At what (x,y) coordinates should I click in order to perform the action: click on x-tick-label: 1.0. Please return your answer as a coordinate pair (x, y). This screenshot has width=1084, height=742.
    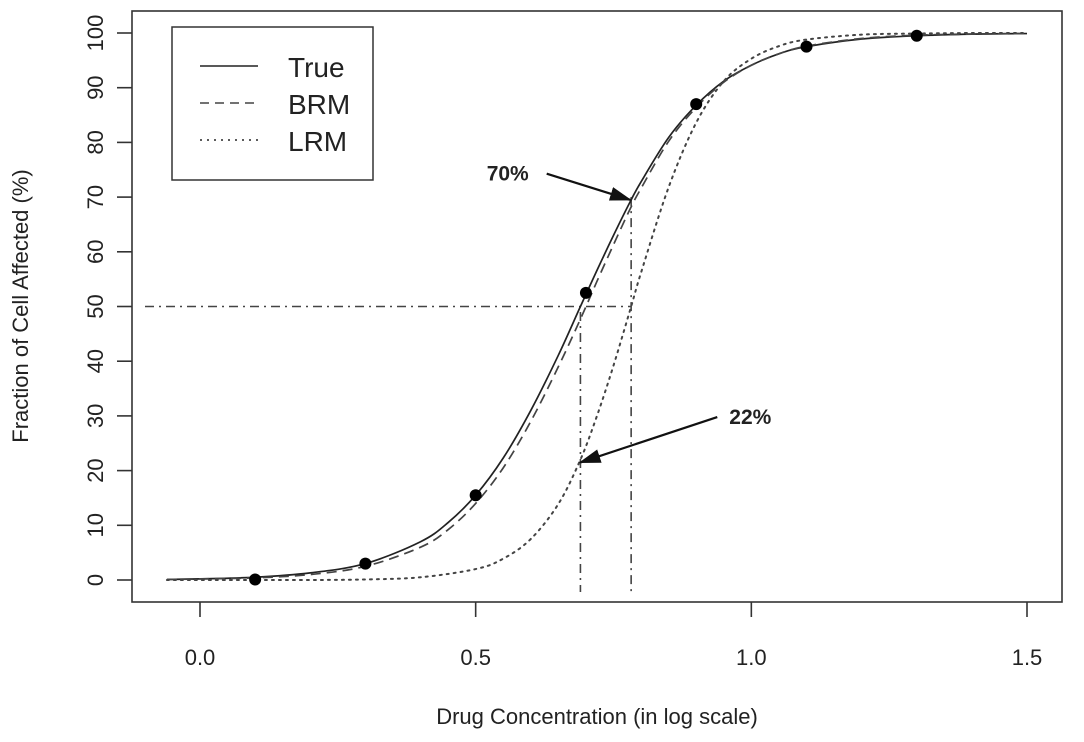
    Looking at the image, I should click on (751, 657).